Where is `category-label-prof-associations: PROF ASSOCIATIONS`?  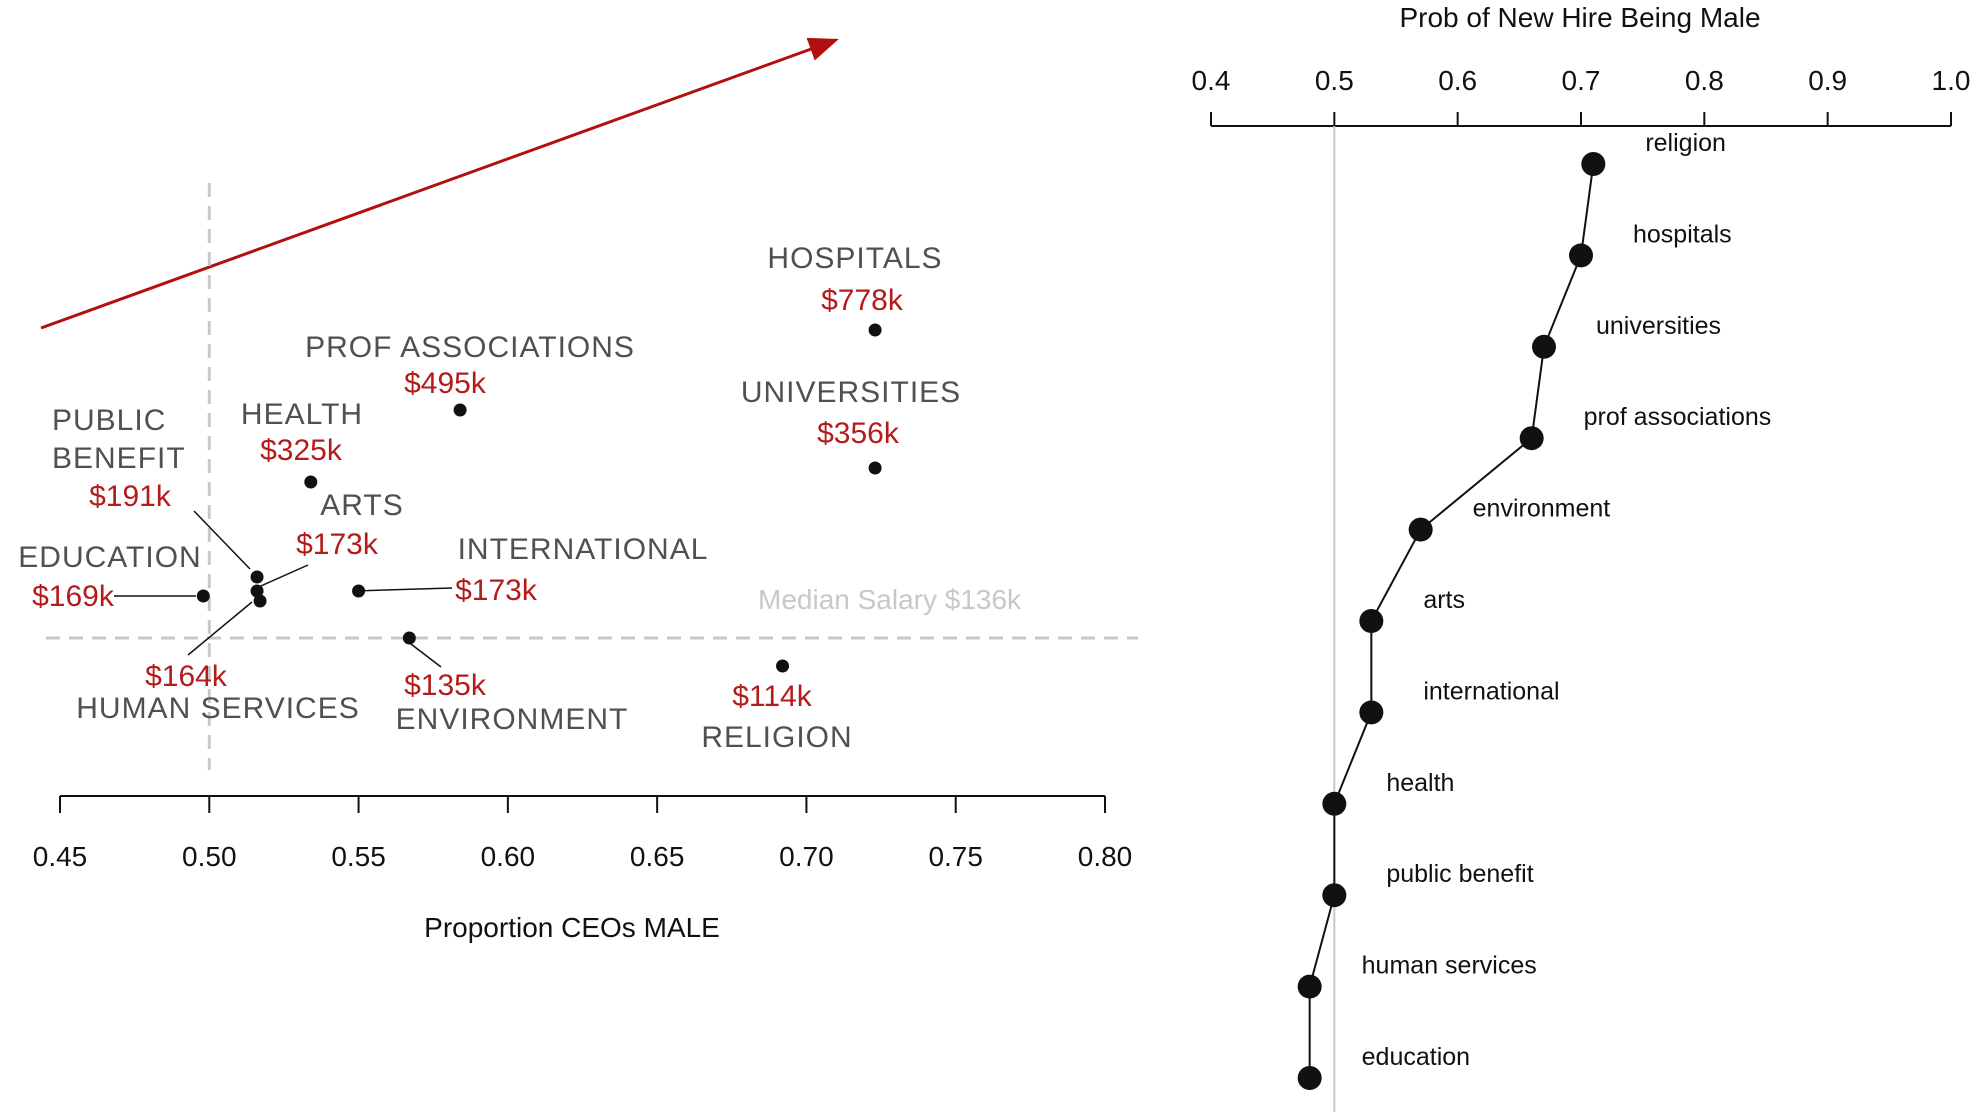
category-label-prof-associations: PROF ASSOCIATIONS is located at coordinates (470, 347).